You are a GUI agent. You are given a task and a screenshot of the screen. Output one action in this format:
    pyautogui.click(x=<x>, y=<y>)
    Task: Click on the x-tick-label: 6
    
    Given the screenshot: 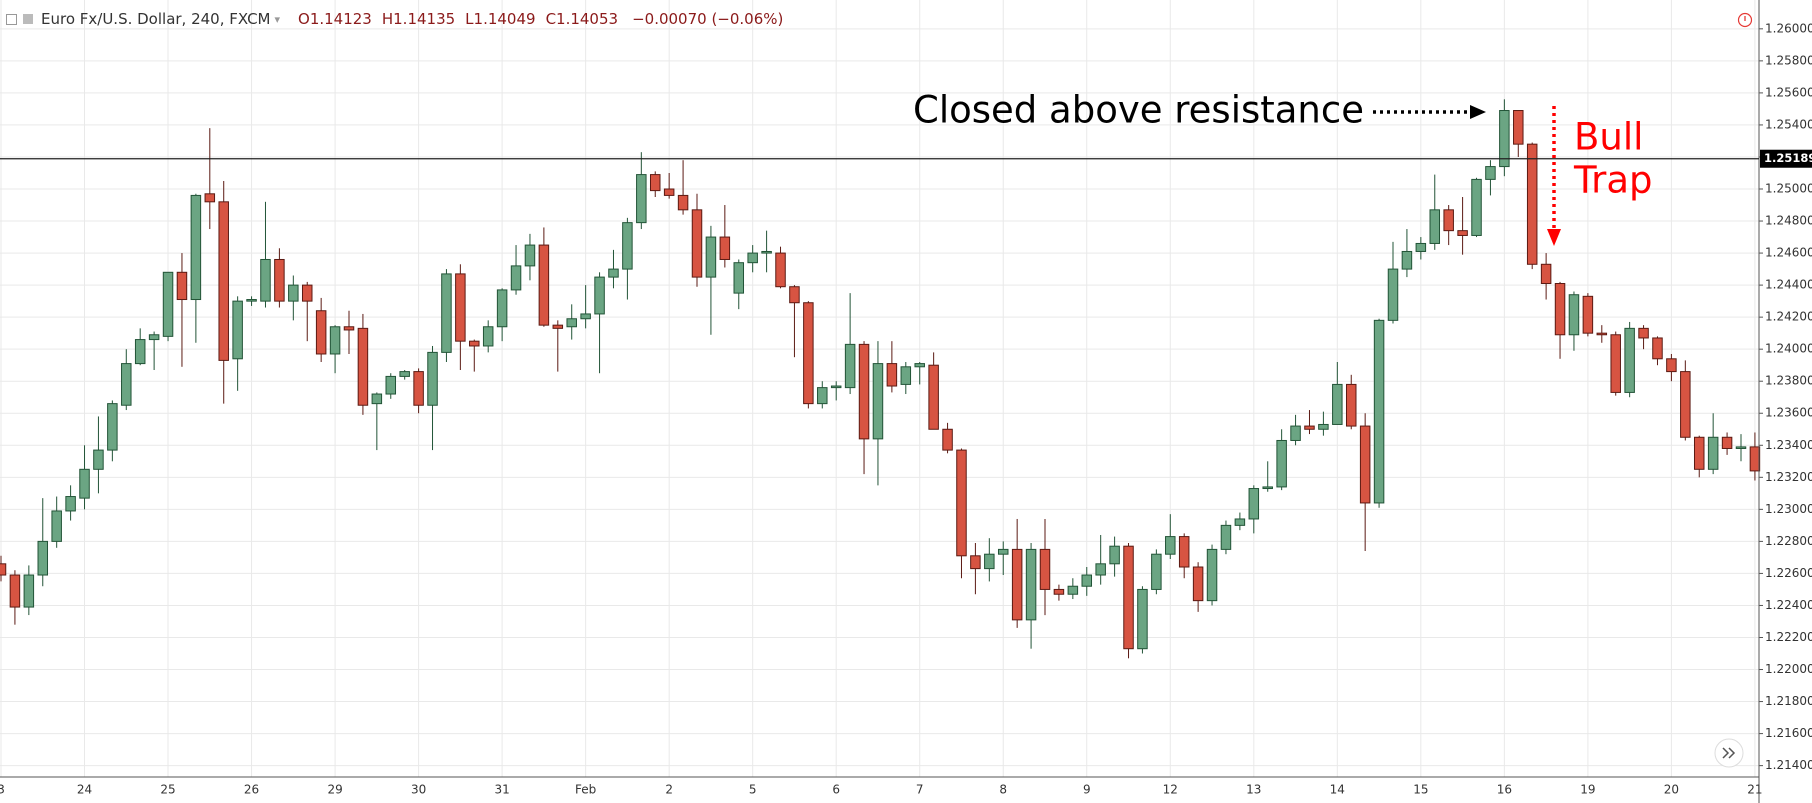 What is the action you would take?
    pyautogui.click(x=836, y=790)
    